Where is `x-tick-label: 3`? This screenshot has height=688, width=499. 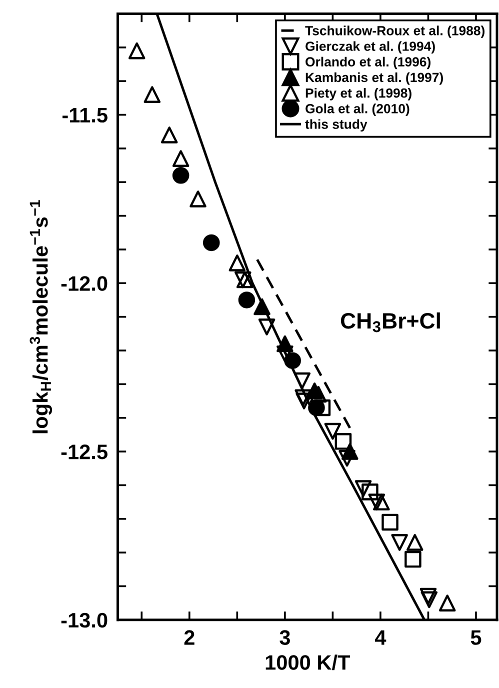 x-tick-label: 3 is located at coordinates (285, 637).